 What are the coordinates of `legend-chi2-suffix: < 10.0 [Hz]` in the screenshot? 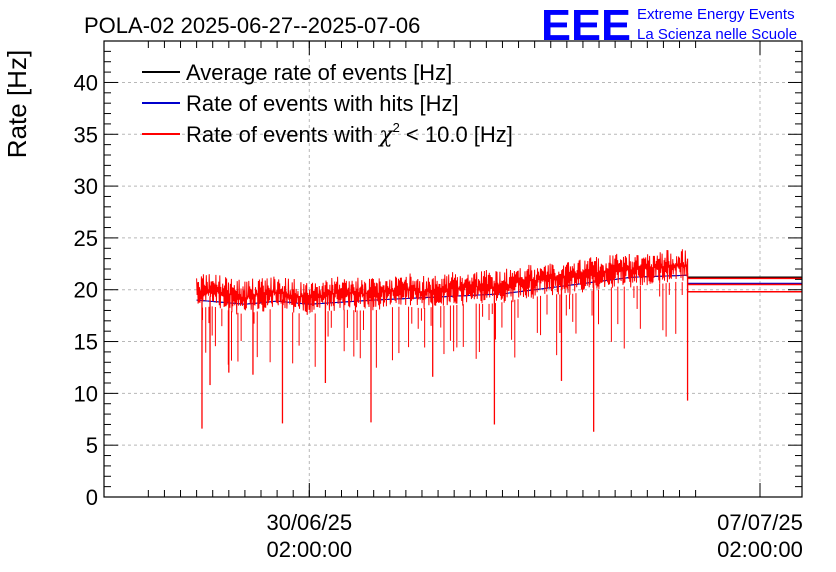 It's located at (456, 134).